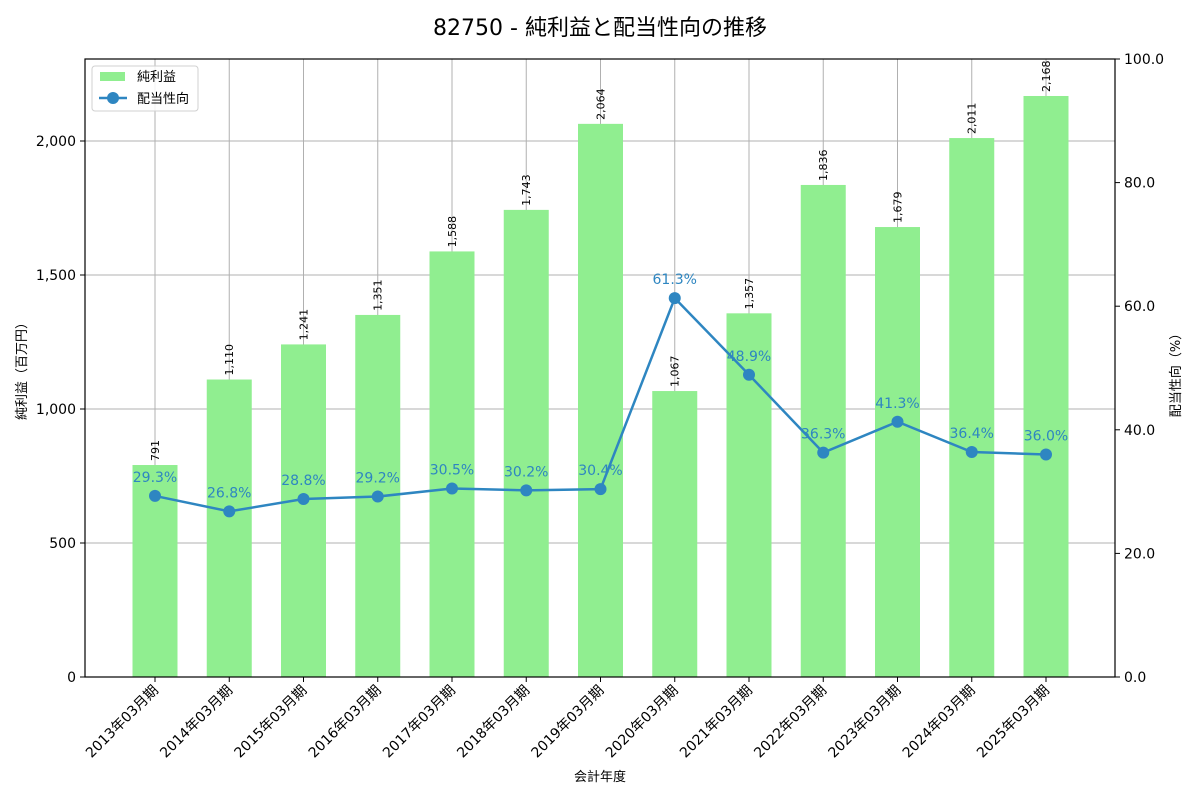 The image size is (1200, 800). What do you see at coordinates (1046, 437) in the screenshot?
I see `line-value-label: 36.0%` at bounding box center [1046, 437].